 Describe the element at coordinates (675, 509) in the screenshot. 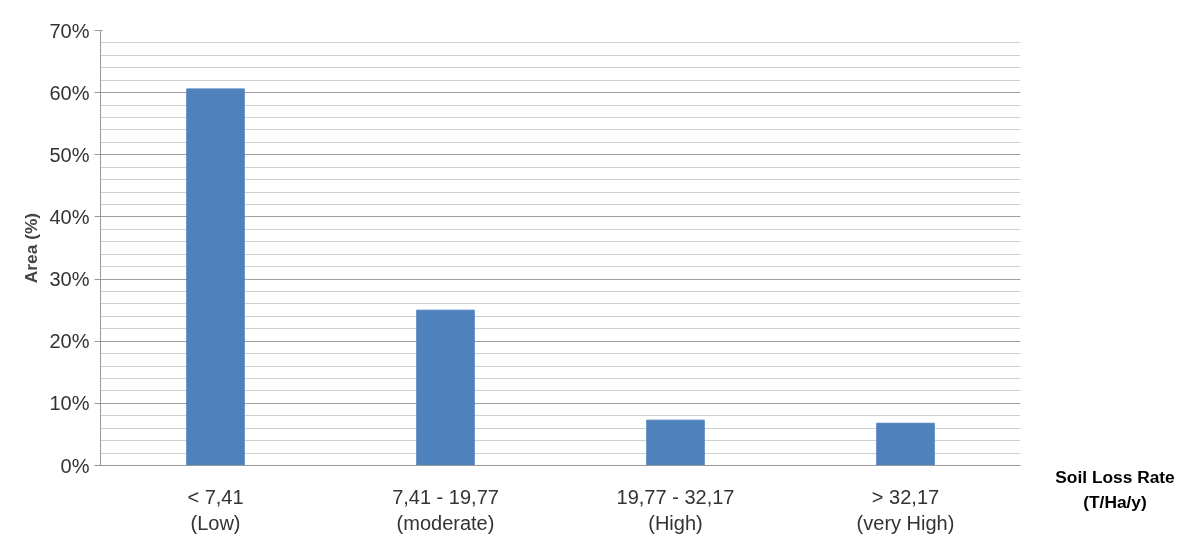

I see `x-tick-label: 19,77 - 32,17 (High)` at that location.